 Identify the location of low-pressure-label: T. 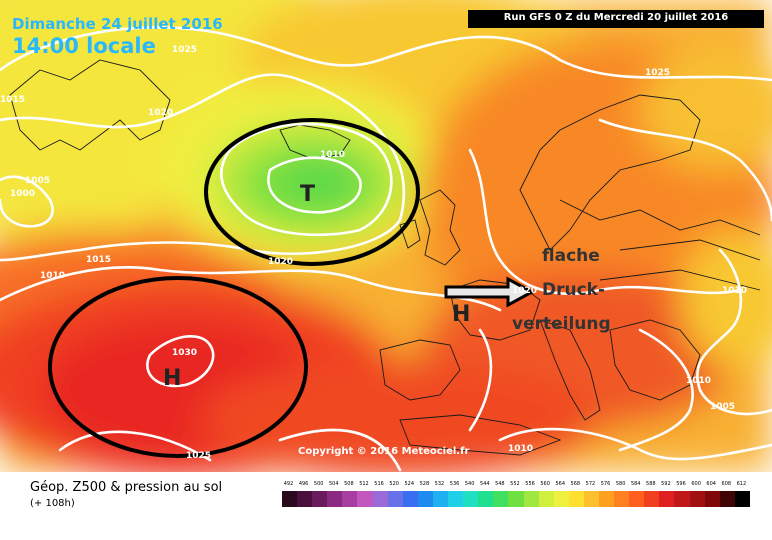
(308, 194).